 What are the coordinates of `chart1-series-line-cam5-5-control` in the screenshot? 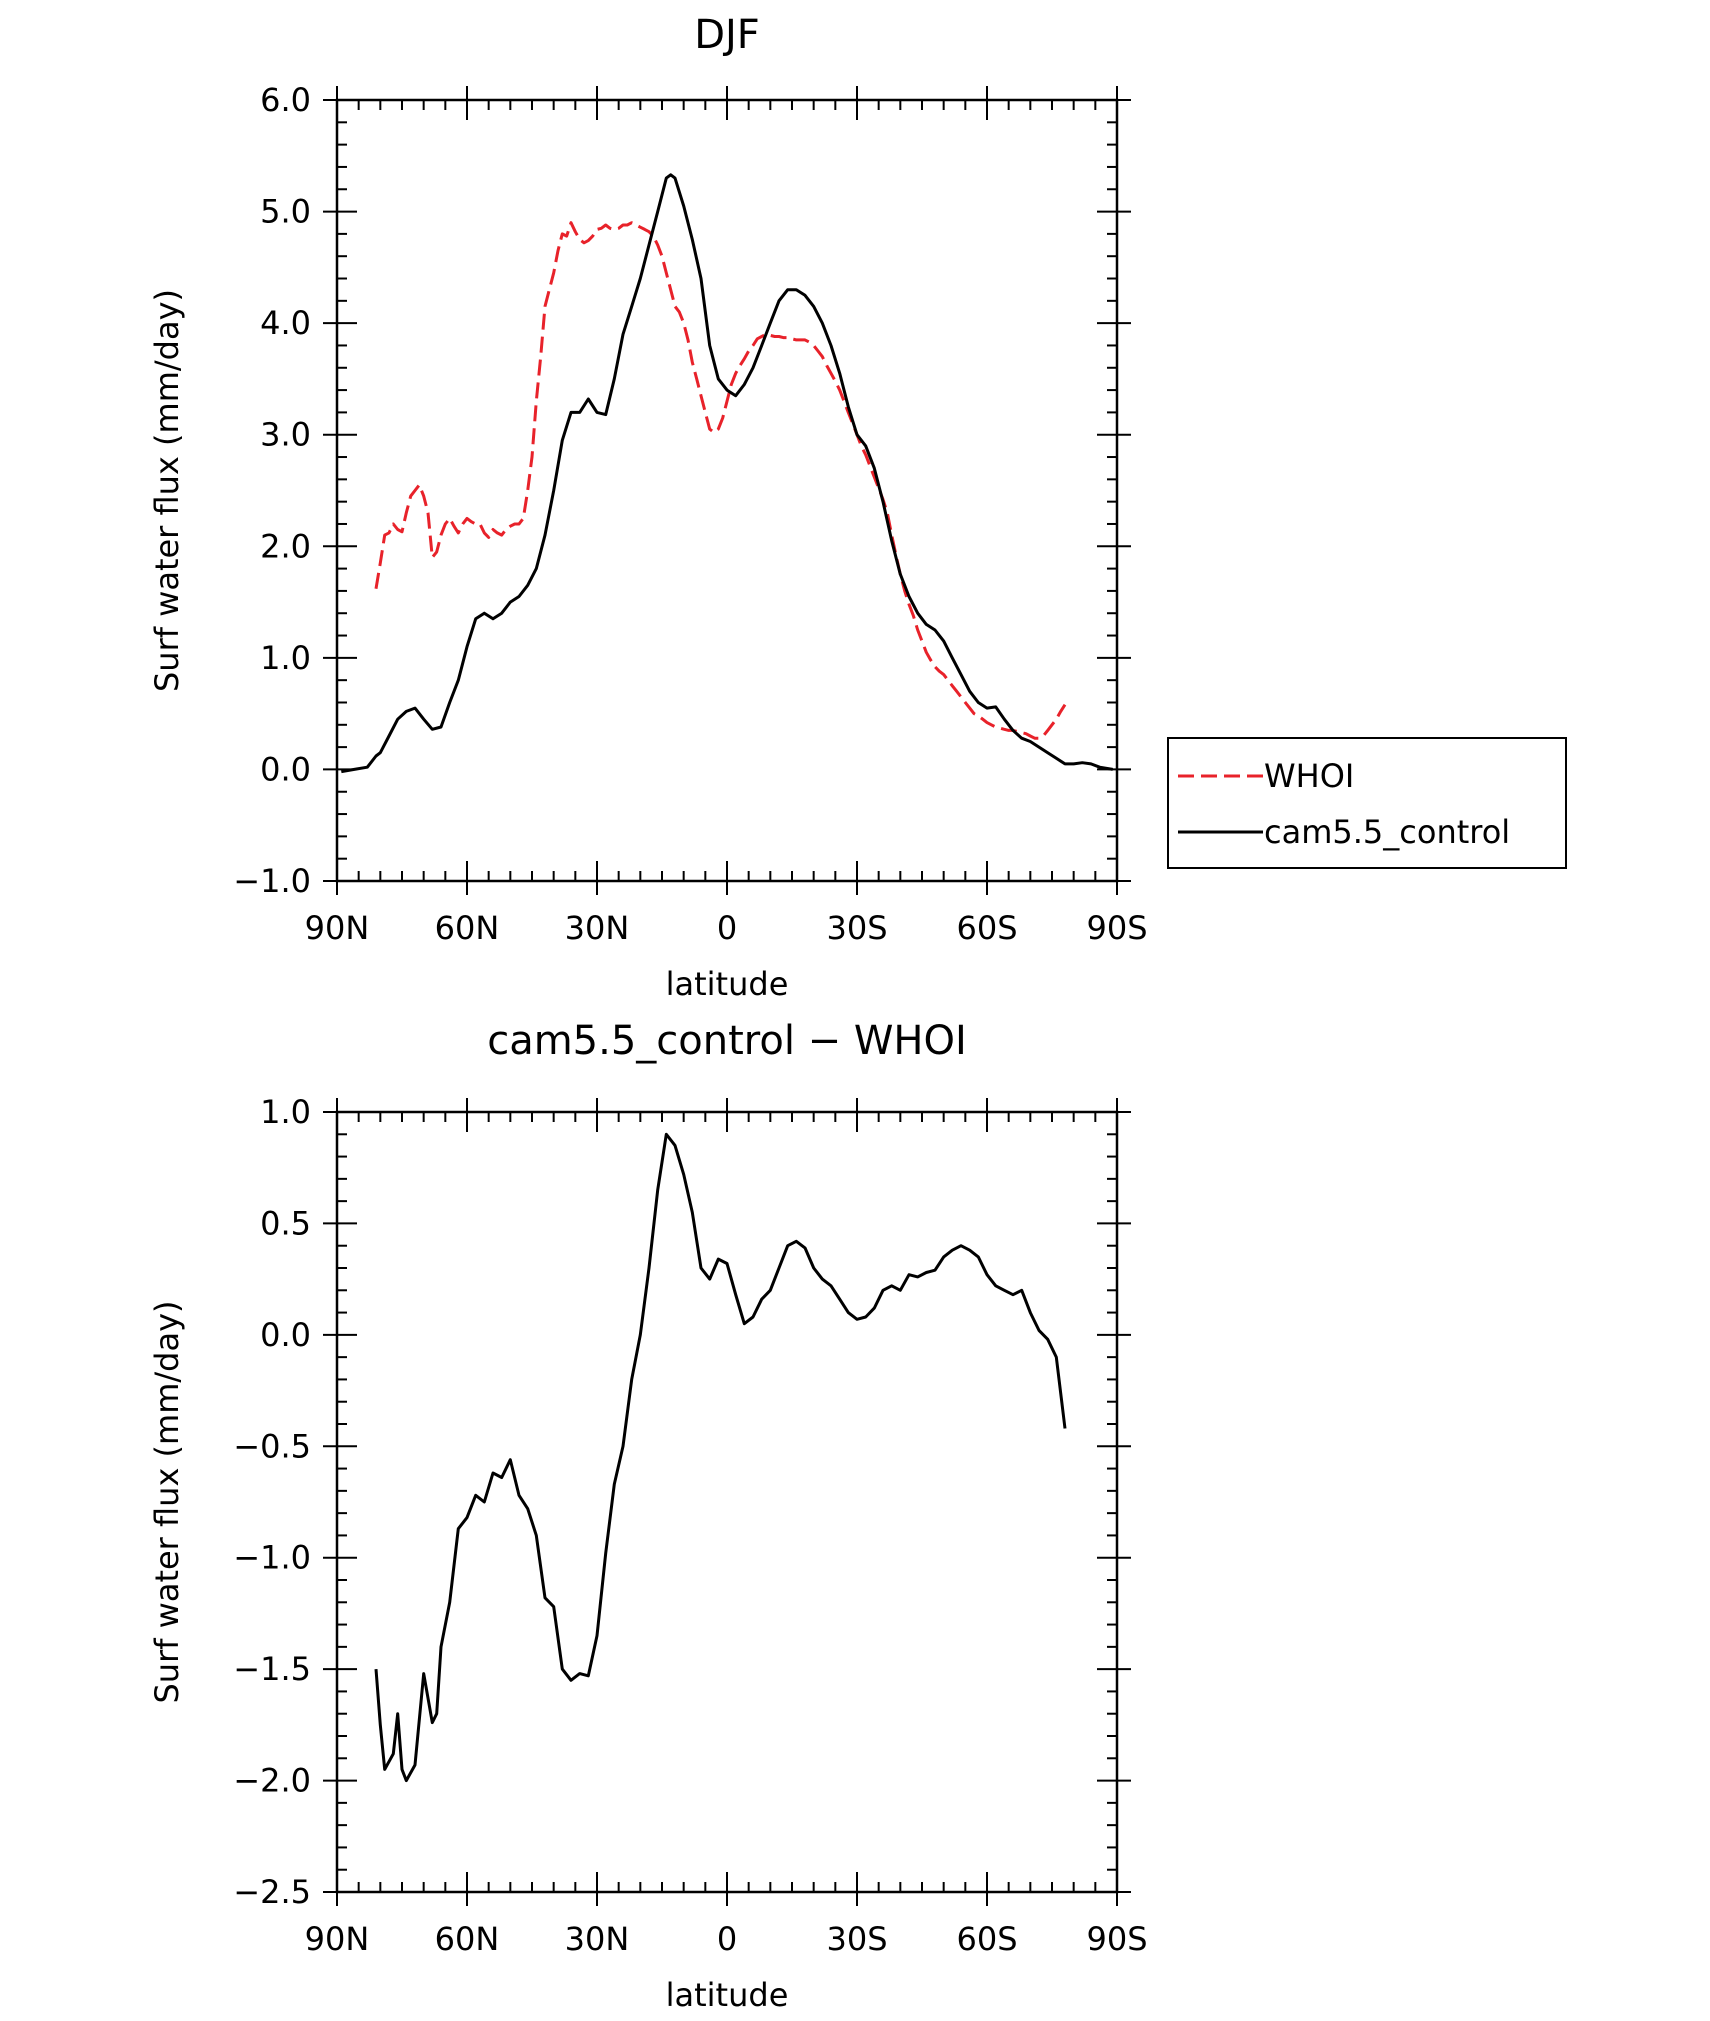 It's located at (727, 473).